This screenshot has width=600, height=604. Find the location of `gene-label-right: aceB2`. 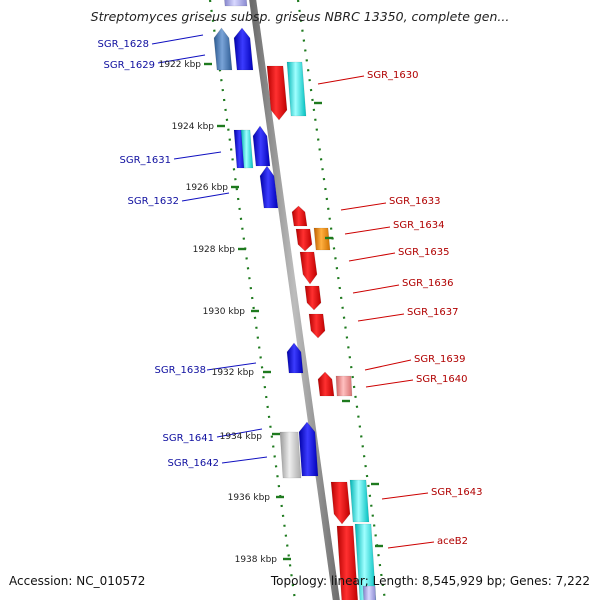

gene-label-right: aceB2 is located at coordinates (452, 541).